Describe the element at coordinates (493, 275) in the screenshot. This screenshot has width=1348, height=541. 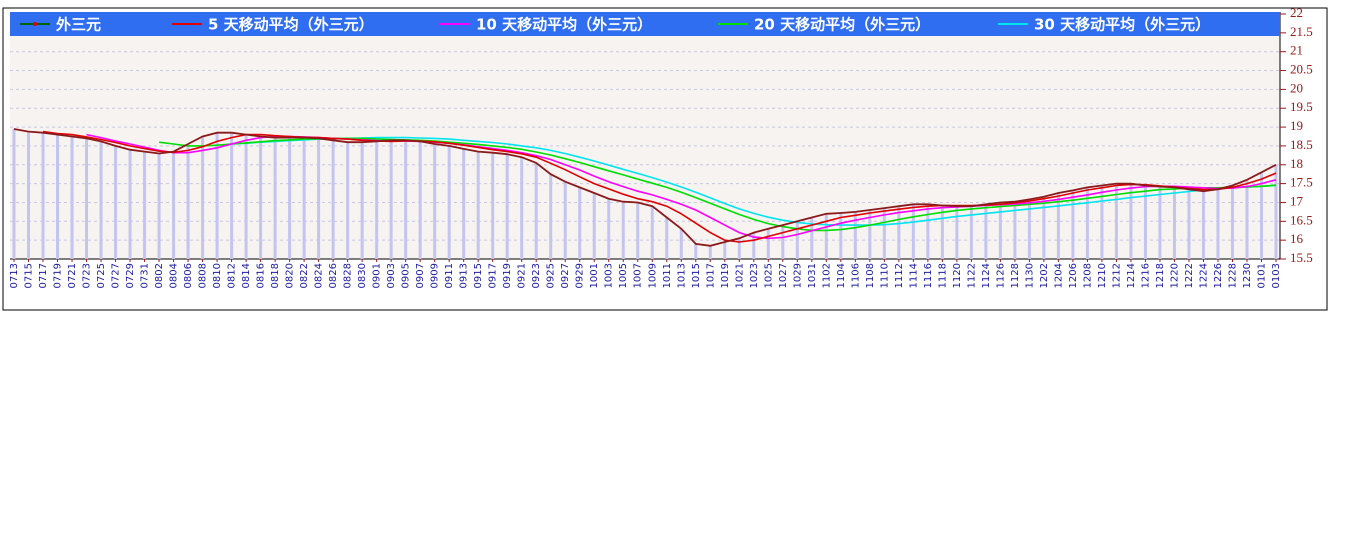
I see `x-tick-label: 0917` at that location.